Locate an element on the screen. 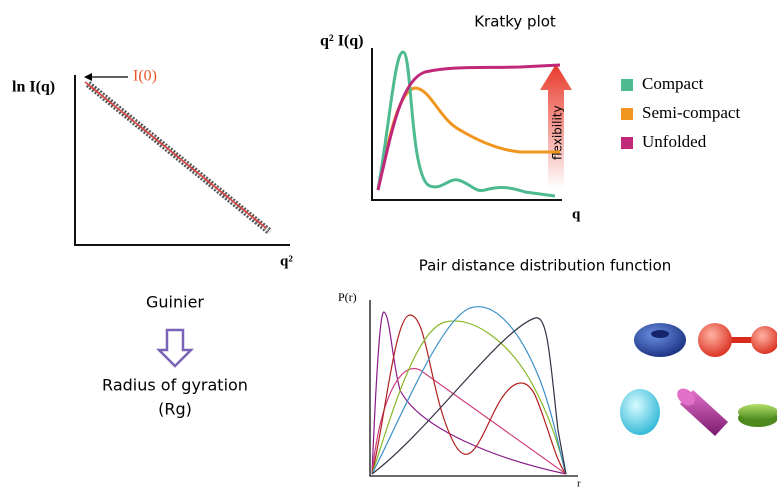 The height and width of the screenshot is (489, 777). torus is located at coordinates (660, 340).